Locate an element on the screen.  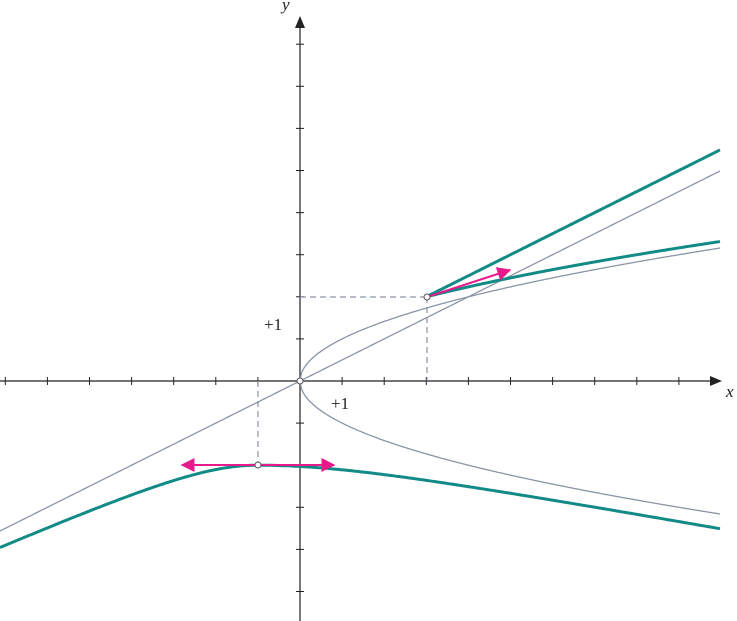
x-arrow is located at coordinates (716, 381).